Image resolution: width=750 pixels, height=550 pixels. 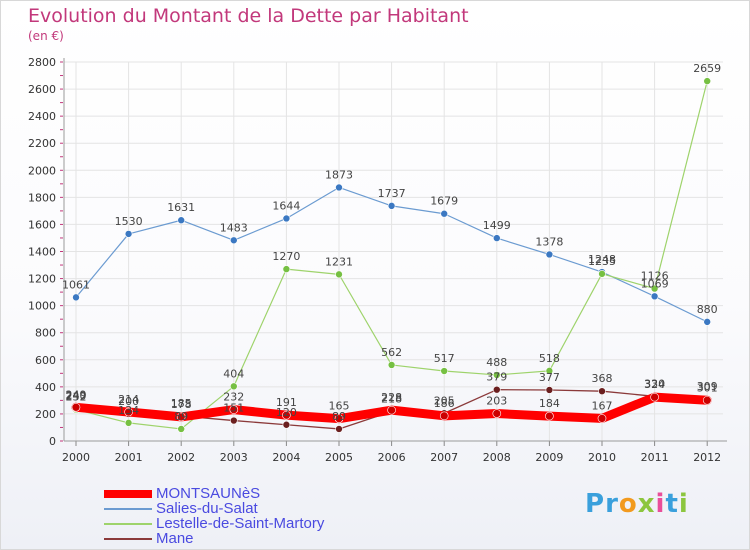 I want to click on data-label: 1679, so click(x=444, y=201).